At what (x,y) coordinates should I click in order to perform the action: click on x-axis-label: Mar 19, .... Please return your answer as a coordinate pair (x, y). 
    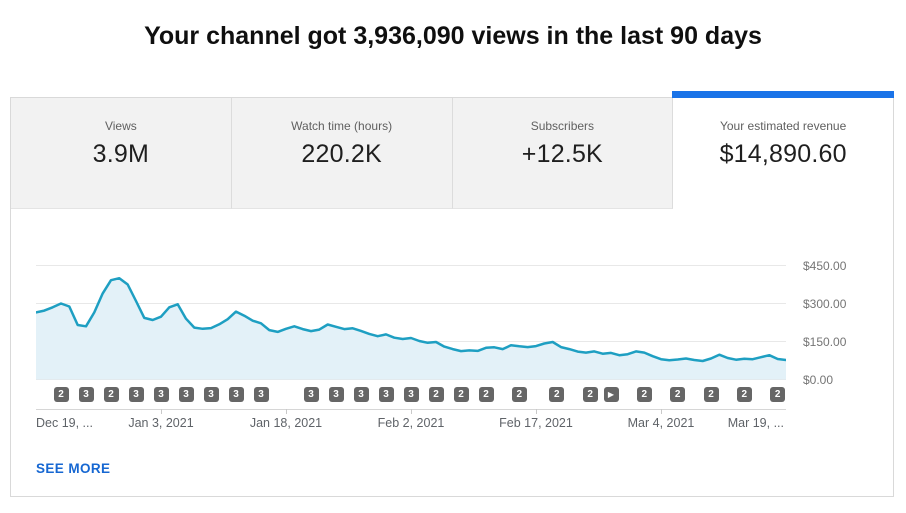
    Looking at the image, I should click on (755, 423).